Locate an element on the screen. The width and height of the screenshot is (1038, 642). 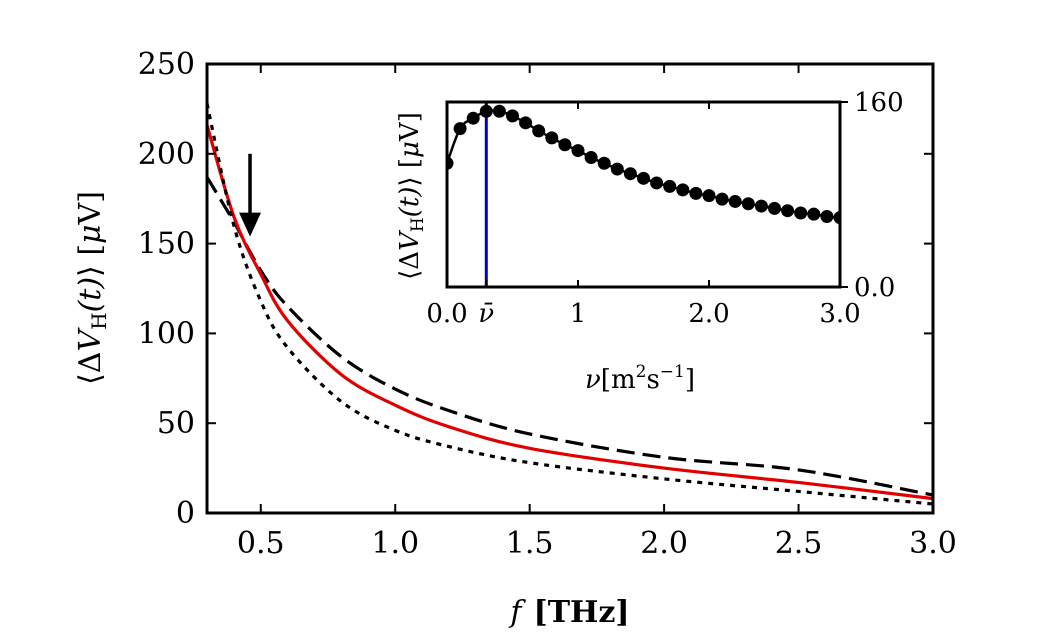
inset-x-tick-label: ν̄ is located at coordinates (486, 314).